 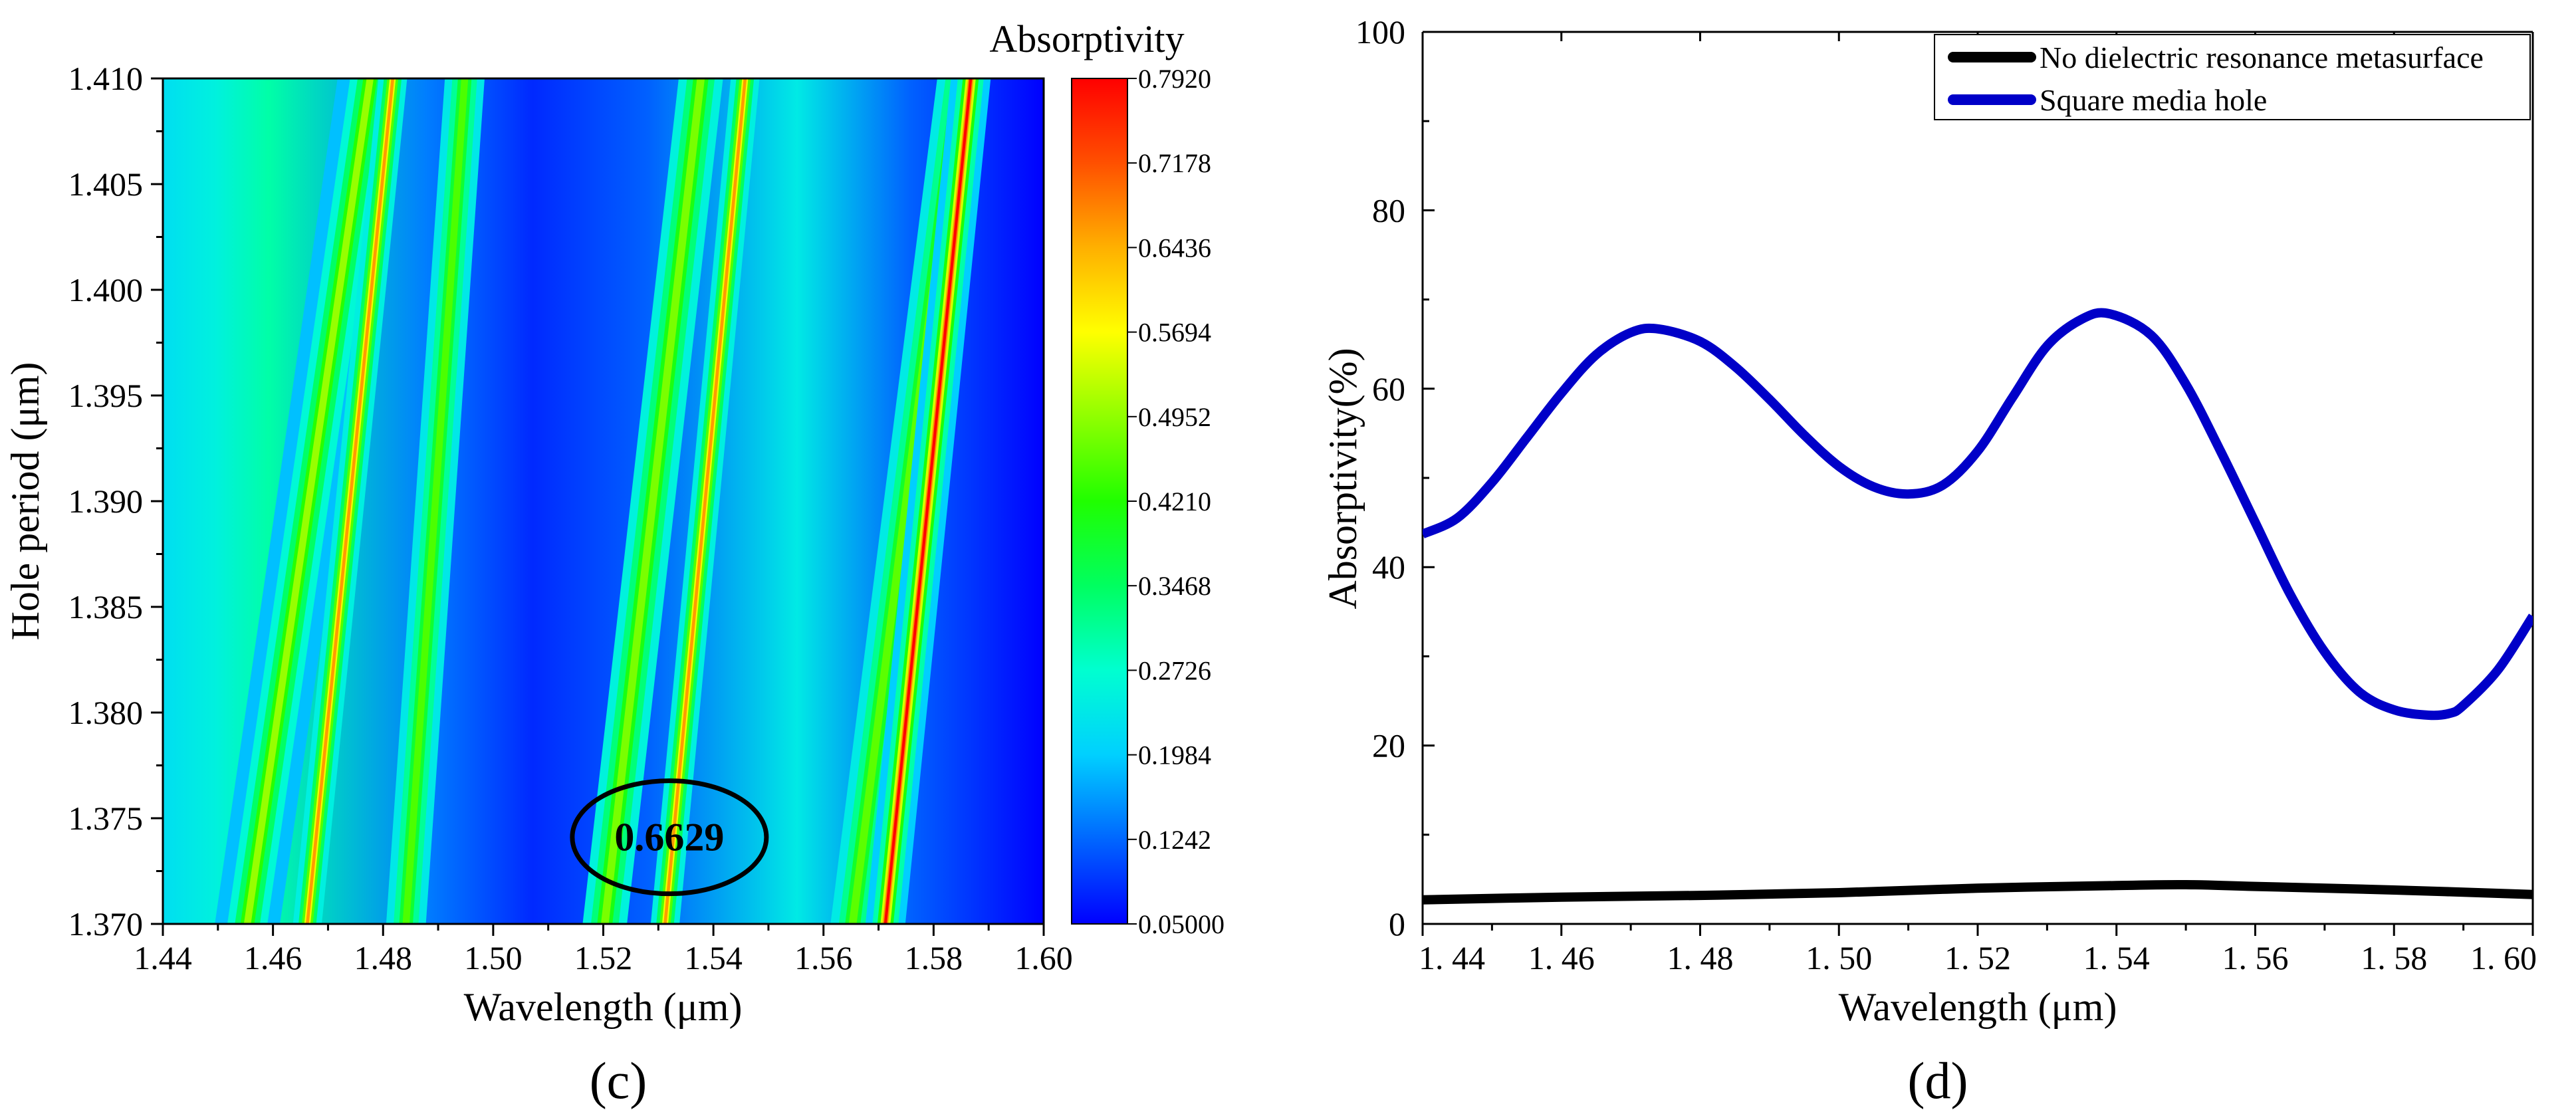 What do you see at coordinates (2116, 957) in the screenshot?
I see `line-x-tick-label: 1. 54` at bounding box center [2116, 957].